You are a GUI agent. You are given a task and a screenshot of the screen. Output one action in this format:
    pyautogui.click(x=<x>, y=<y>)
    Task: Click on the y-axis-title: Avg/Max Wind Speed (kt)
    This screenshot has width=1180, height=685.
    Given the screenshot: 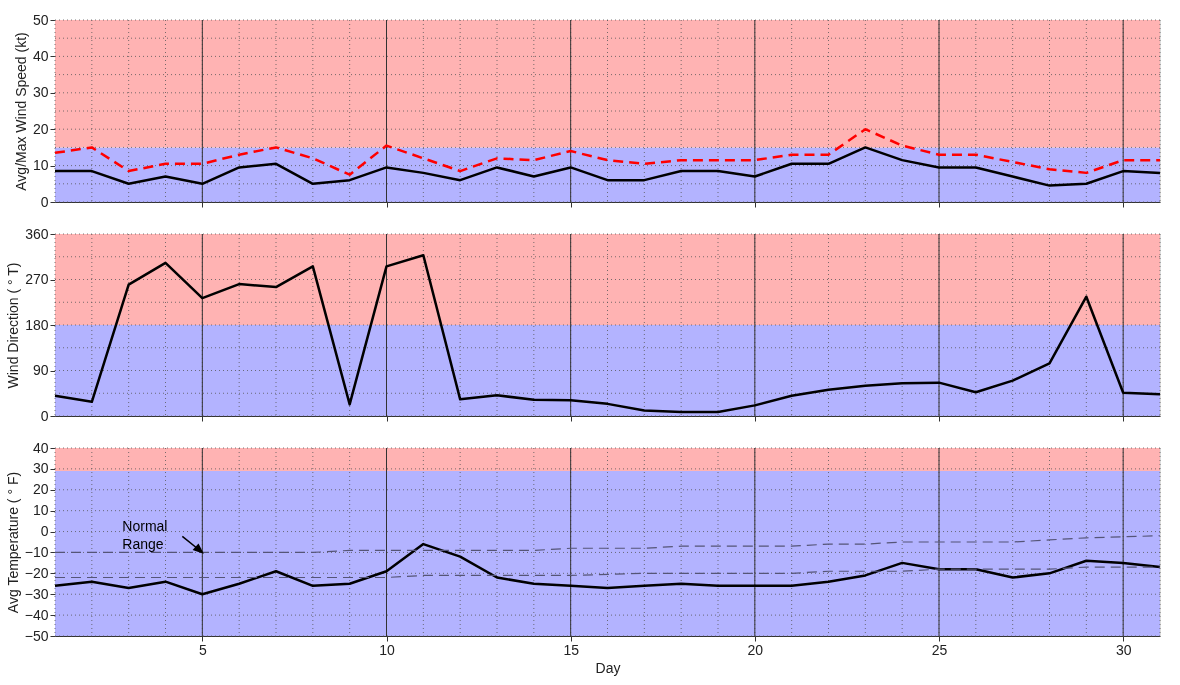 What is the action you would take?
    pyautogui.click(x=20, y=111)
    